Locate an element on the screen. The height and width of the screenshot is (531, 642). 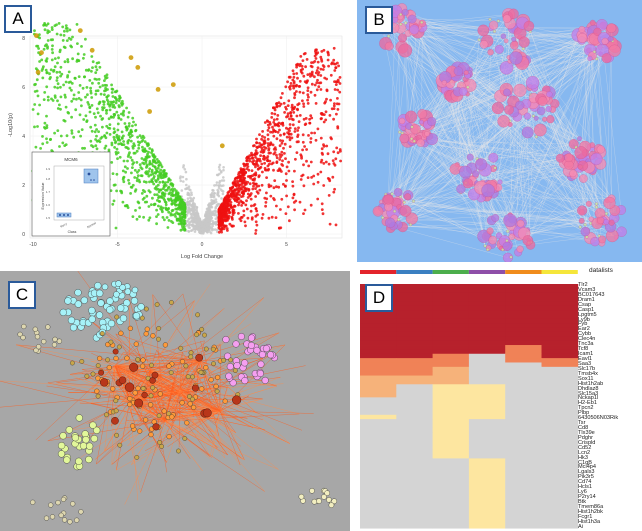
gene-label: Tsr is located at coordinates (582, 423).